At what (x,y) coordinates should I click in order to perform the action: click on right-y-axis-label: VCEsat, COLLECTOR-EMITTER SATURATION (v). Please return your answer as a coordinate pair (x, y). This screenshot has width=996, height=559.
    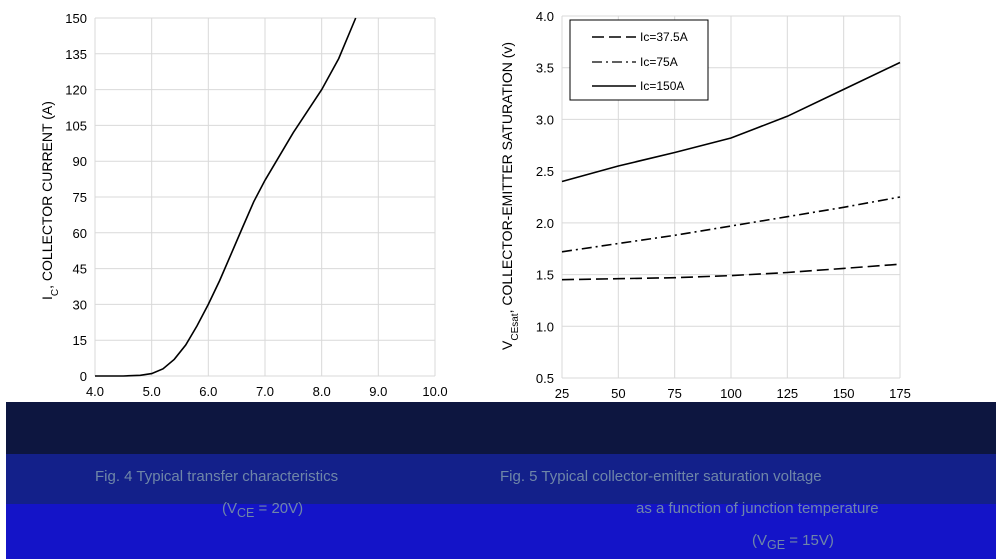
    Looking at the image, I should click on (510, 196).